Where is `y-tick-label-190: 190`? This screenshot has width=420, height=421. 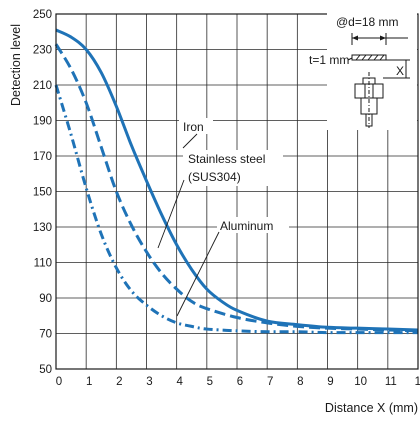
y-tick-label-190: 190 is located at coordinates (42, 122).